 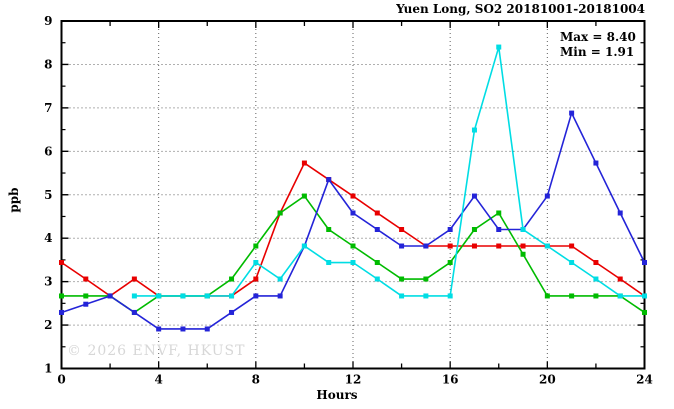 What do you see at coordinates (61, 380) in the screenshot?
I see `x-tick-label: 0` at bounding box center [61, 380].